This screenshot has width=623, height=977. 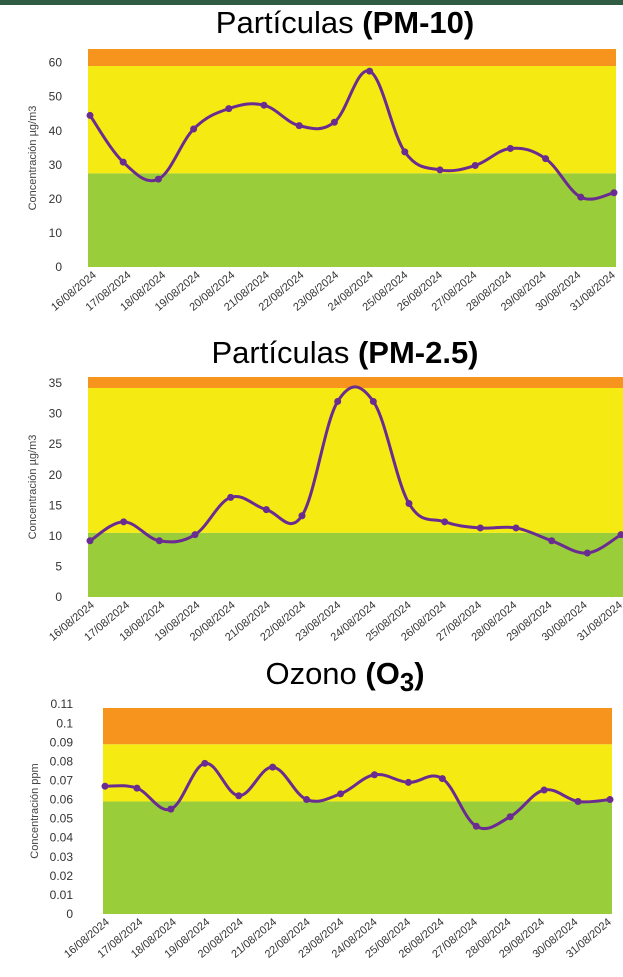 I want to click on y-tick-label: 15, so click(x=56, y=505).